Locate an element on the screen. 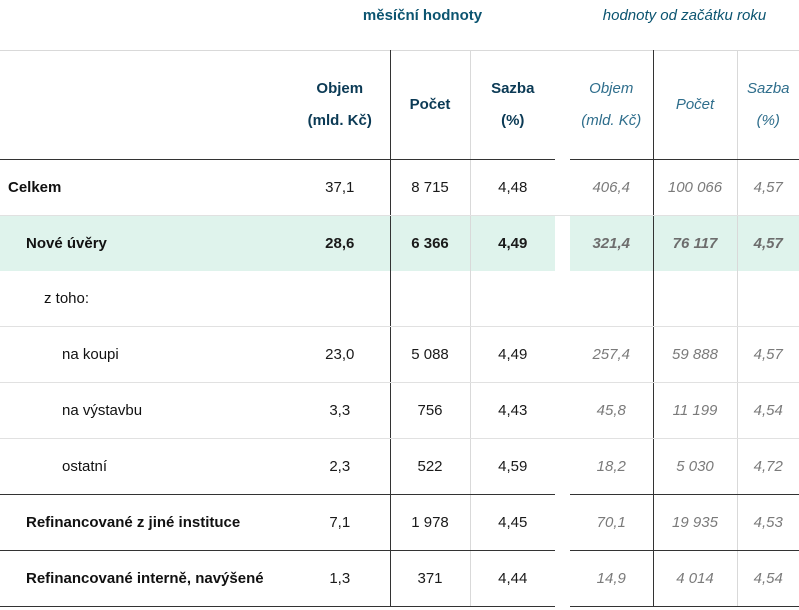 The height and width of the screenshot is (610, 799). group-header-monthly: měsíční hodnoty is located at coordinates (422, 15).